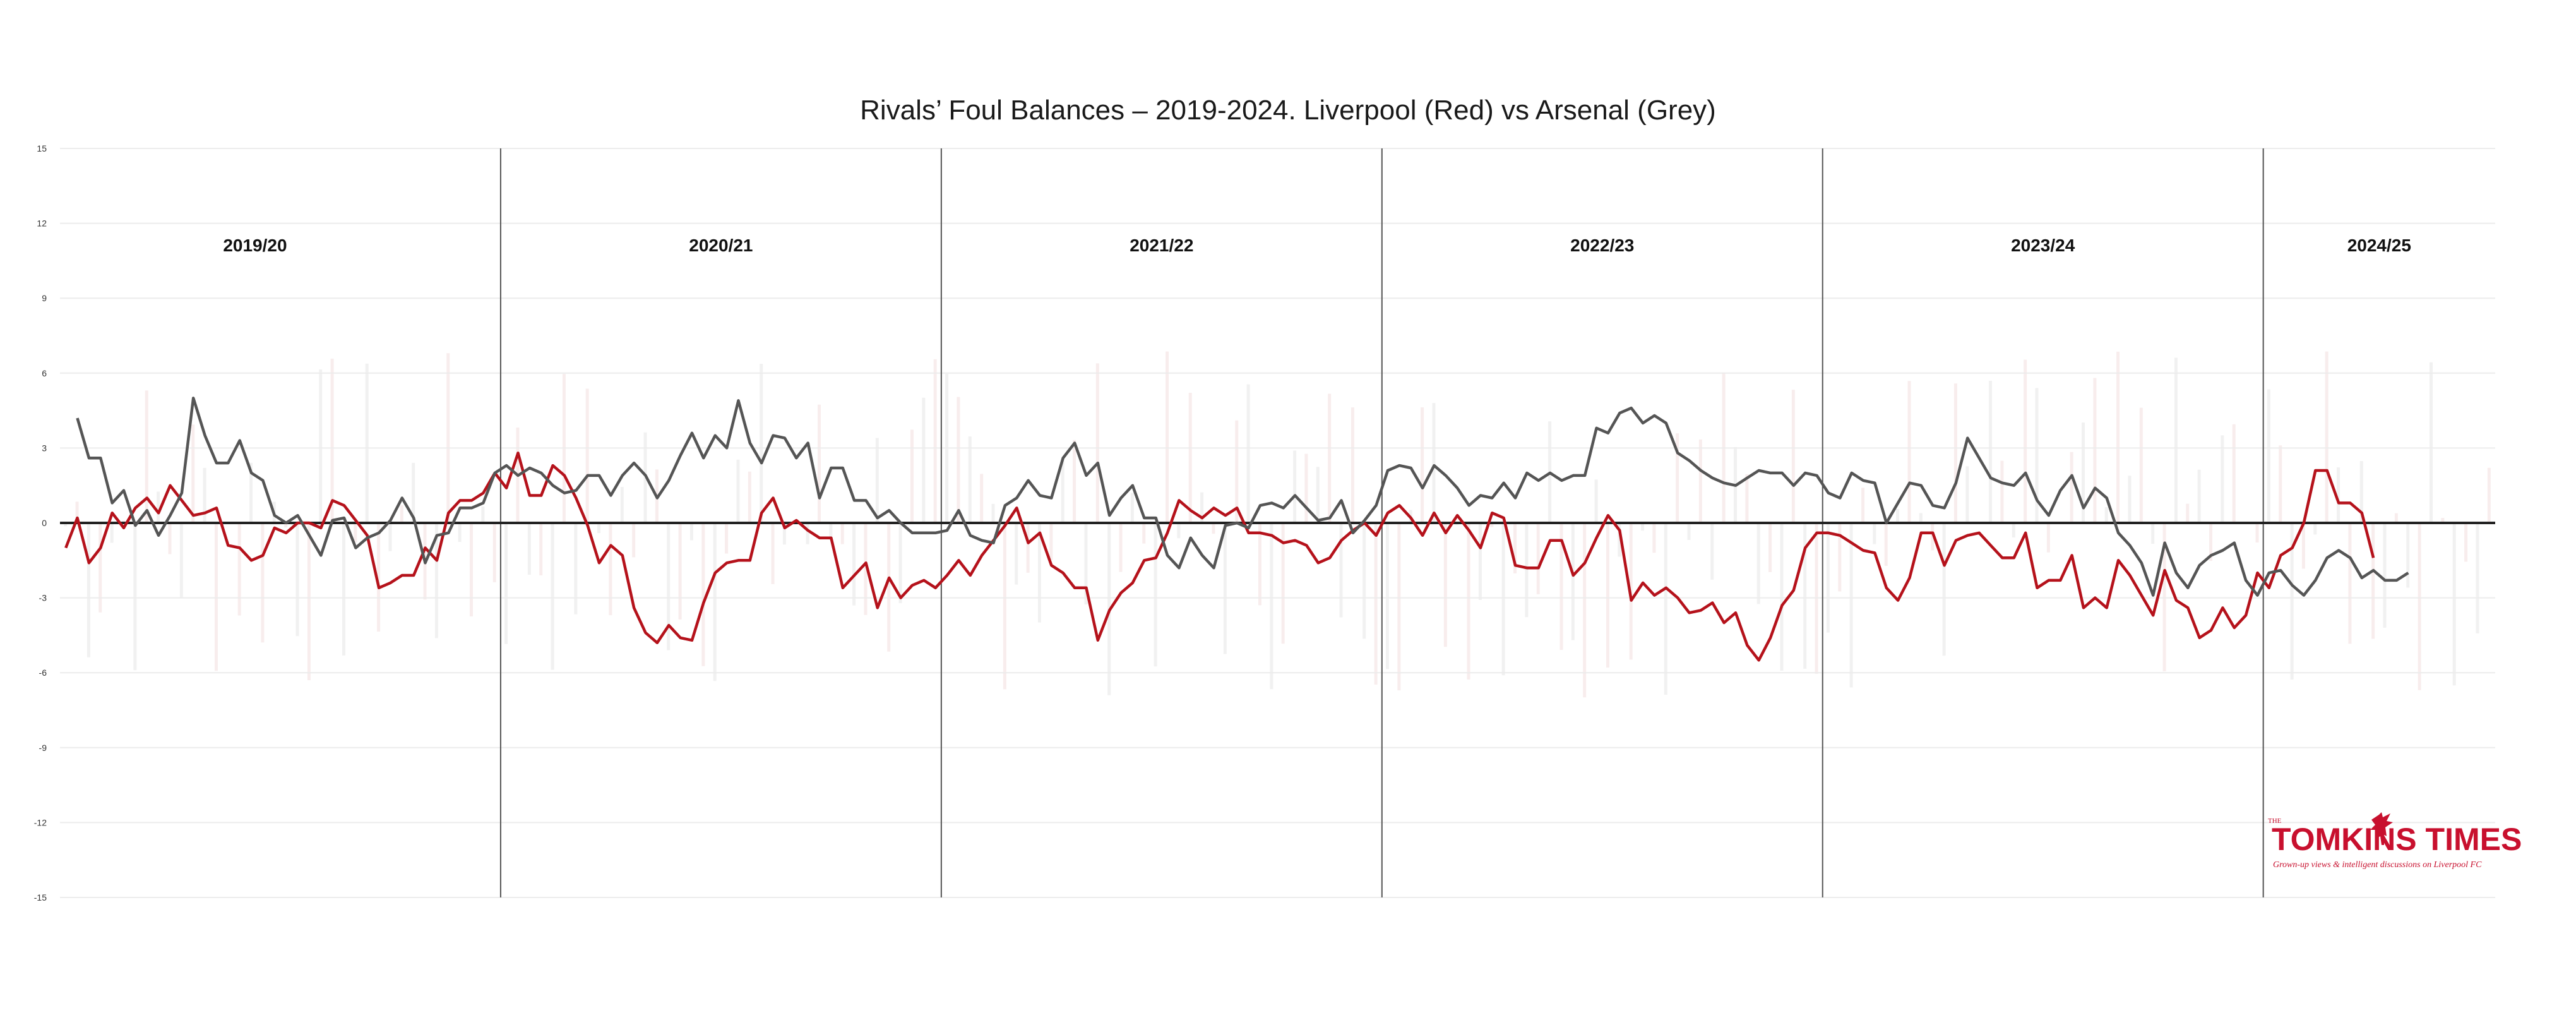 This screenshot has width=2576, height=1013. What do you see at coordinates (2397, 840) in the screenshot?
I see `logo-title: TOMKINS TIMES` at bounding box center [2397, 840].